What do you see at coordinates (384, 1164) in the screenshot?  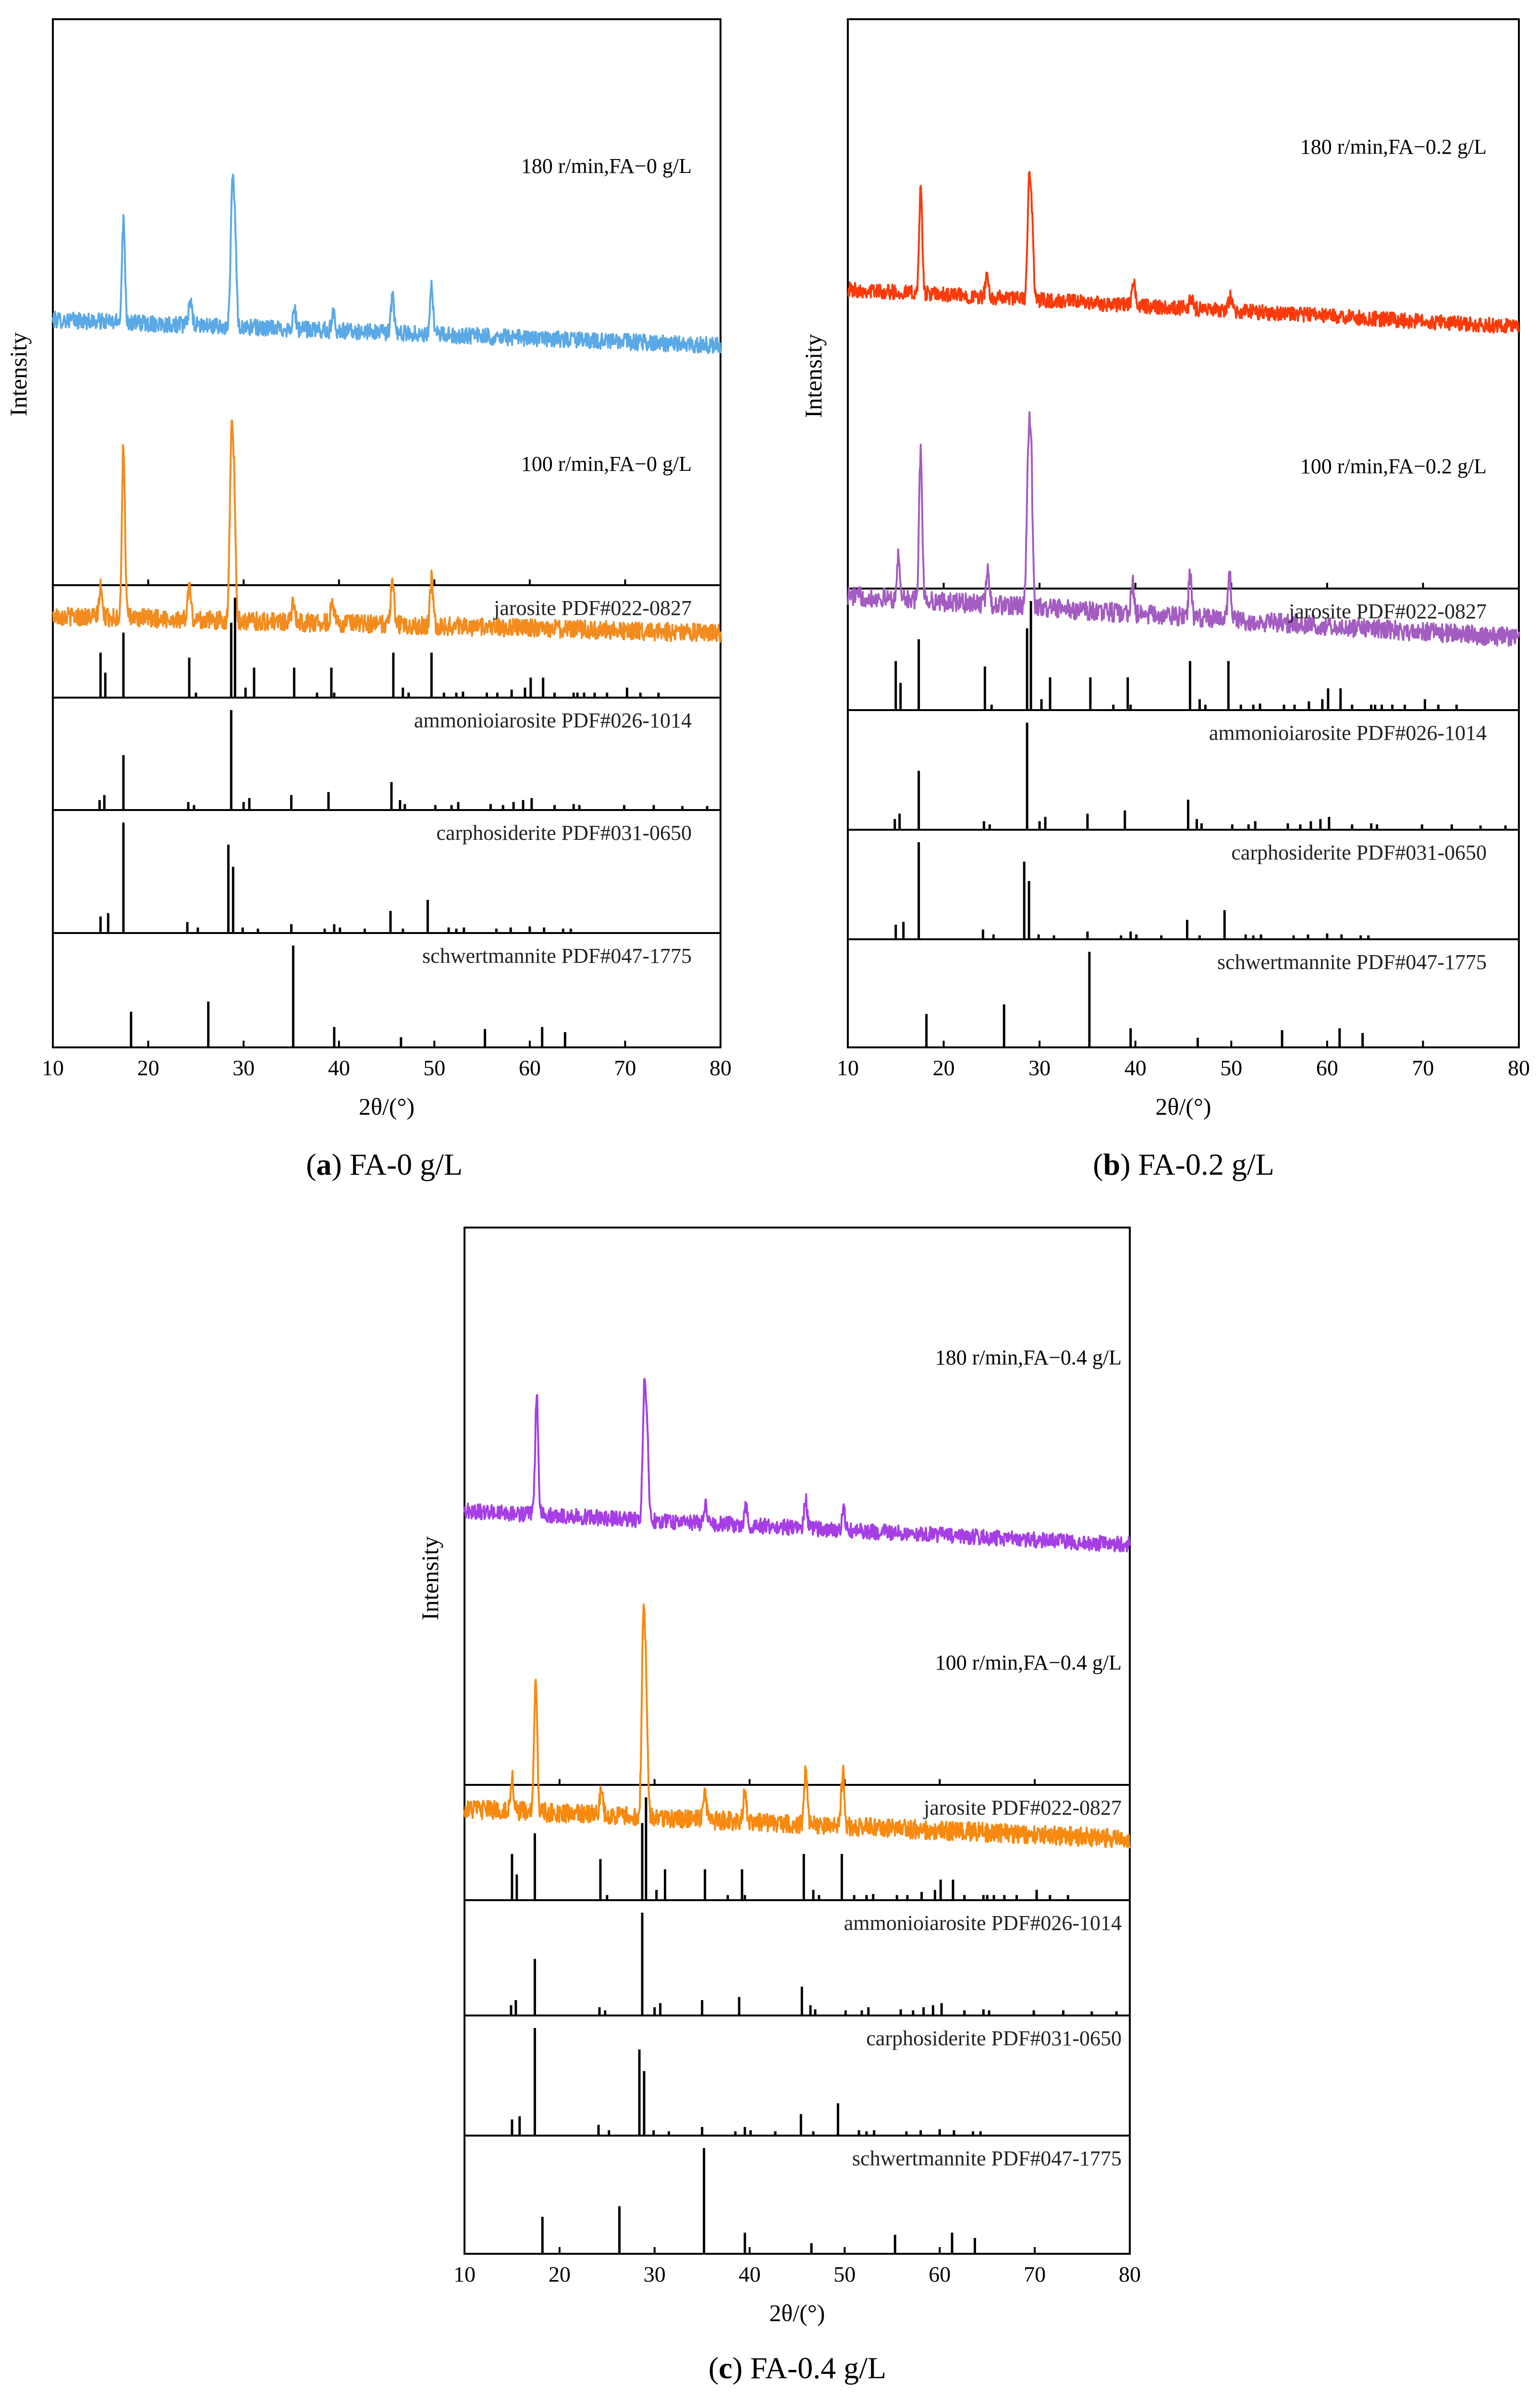 I see `panel-caption: (a) FA-0 g/L` at bounding box center [384, 1164].